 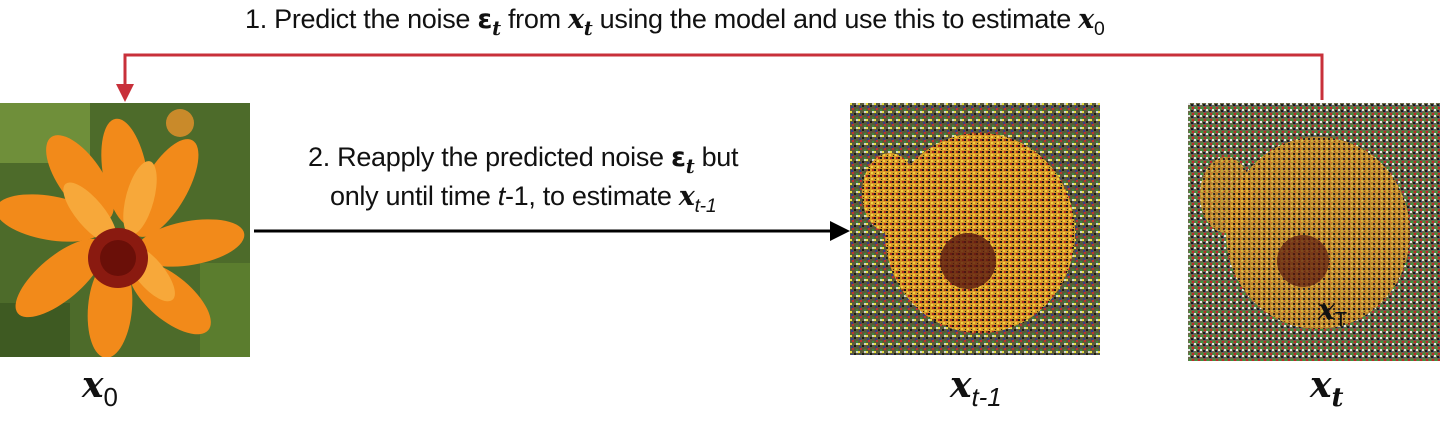 I want to click on x0-subscript: 0, so click(x=1099, y=28).